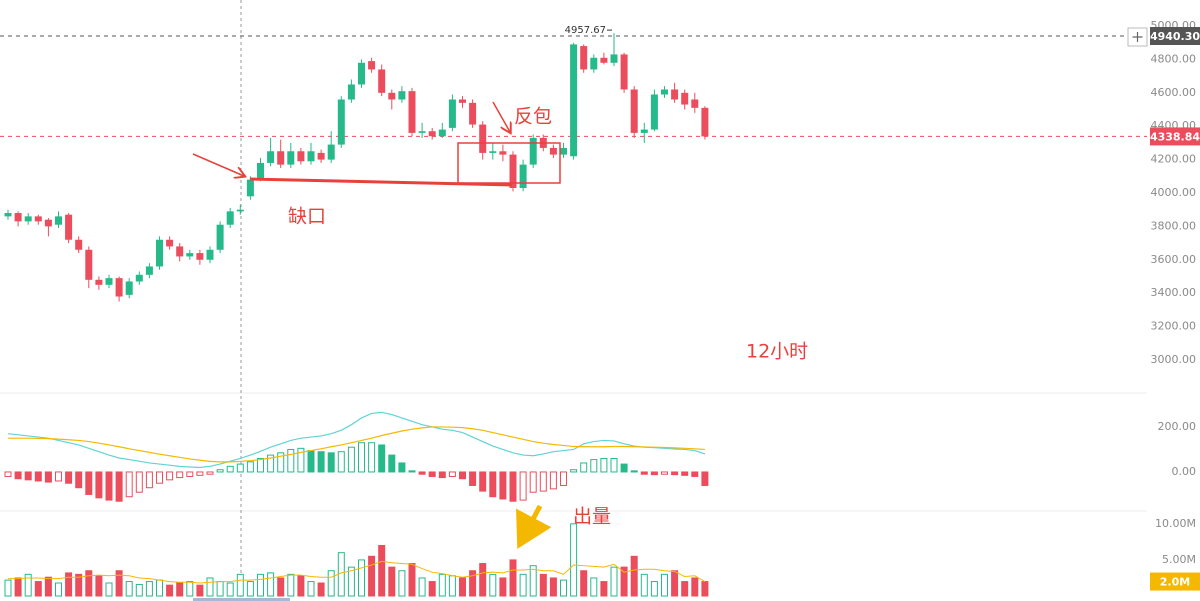  I want to click on volume-arrow, so click(534, 526).